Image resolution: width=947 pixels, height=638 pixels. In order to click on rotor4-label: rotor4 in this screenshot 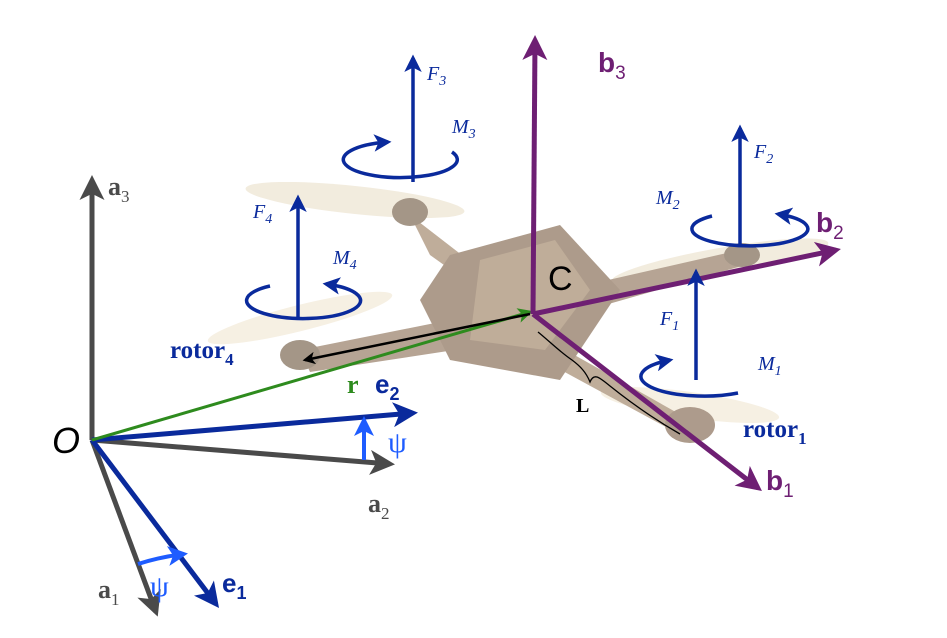, I will do `click(202, 353)`.